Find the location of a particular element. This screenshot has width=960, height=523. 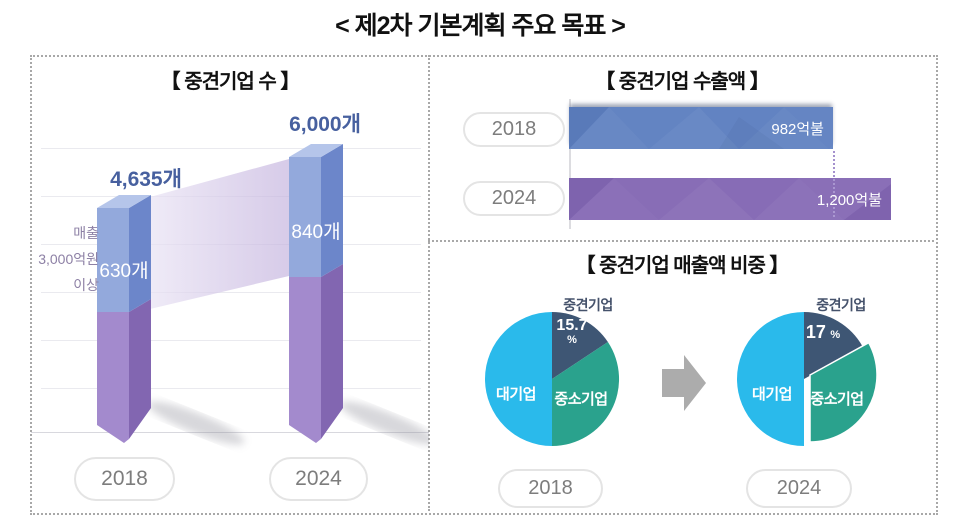

right-arrow-icon is located at coordinates (684, 383).